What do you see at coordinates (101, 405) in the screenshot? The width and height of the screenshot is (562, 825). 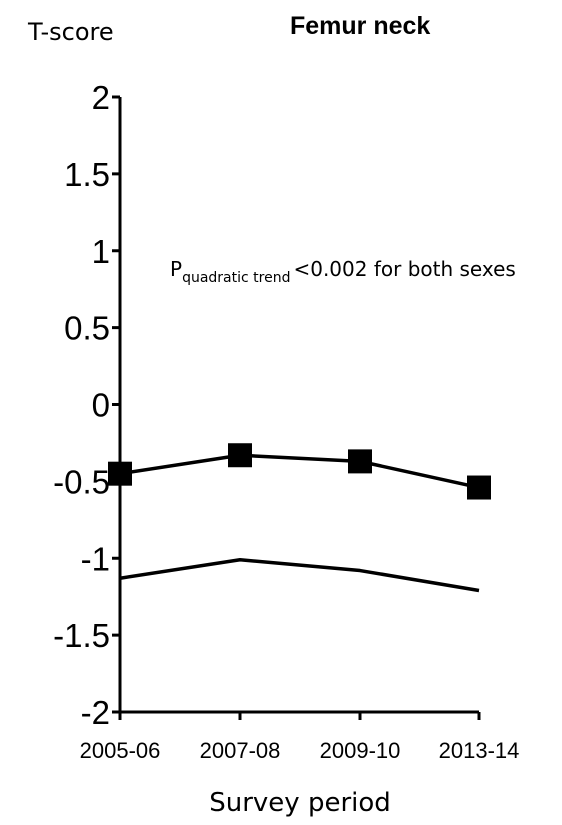 I see `y-tick-label: 0` at bounding box center [101, 405].